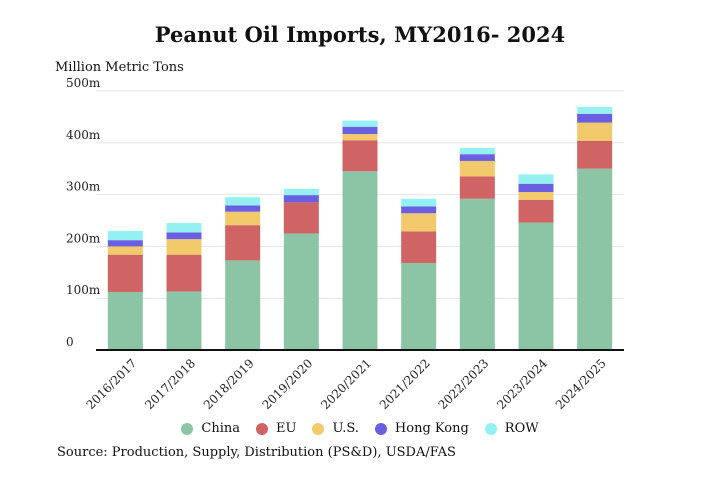 Image resolution: width=720 pixels, height=488 pixels. Describe the element at coordinates (360, 34) in the screenshot. I see `chart-title: Peanut Oil Imports, MY2016- 2024` at that location.